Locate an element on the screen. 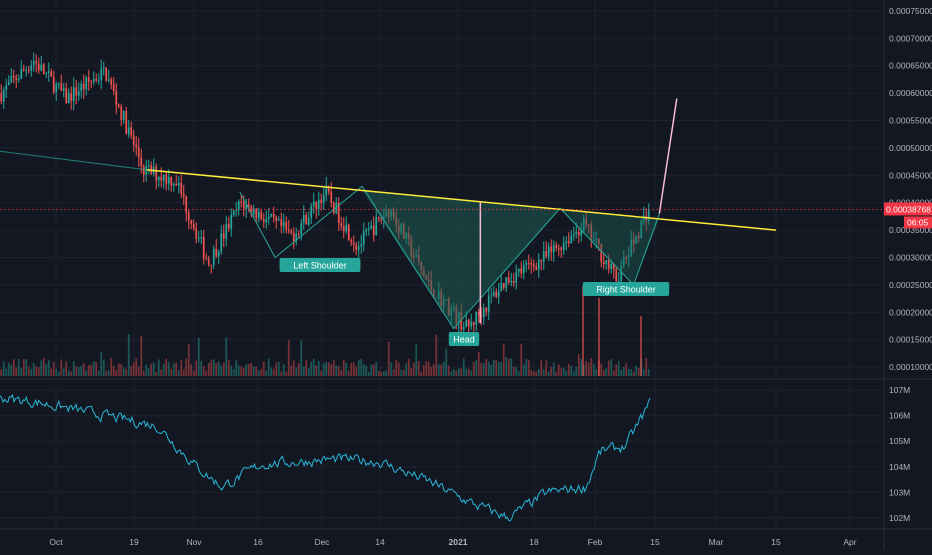 The width and height of the screenshot is (932, 555). label-head-text: Head is located at coordinates (464, 340).